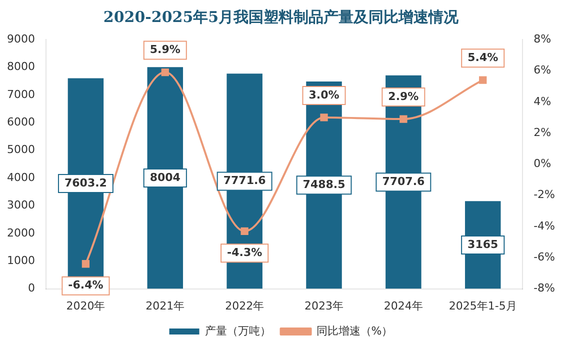  What do you see at coordinates (20, 122) in the screenshot?
I see `y-tick-label: 6000` at bounding box center [20, 122].